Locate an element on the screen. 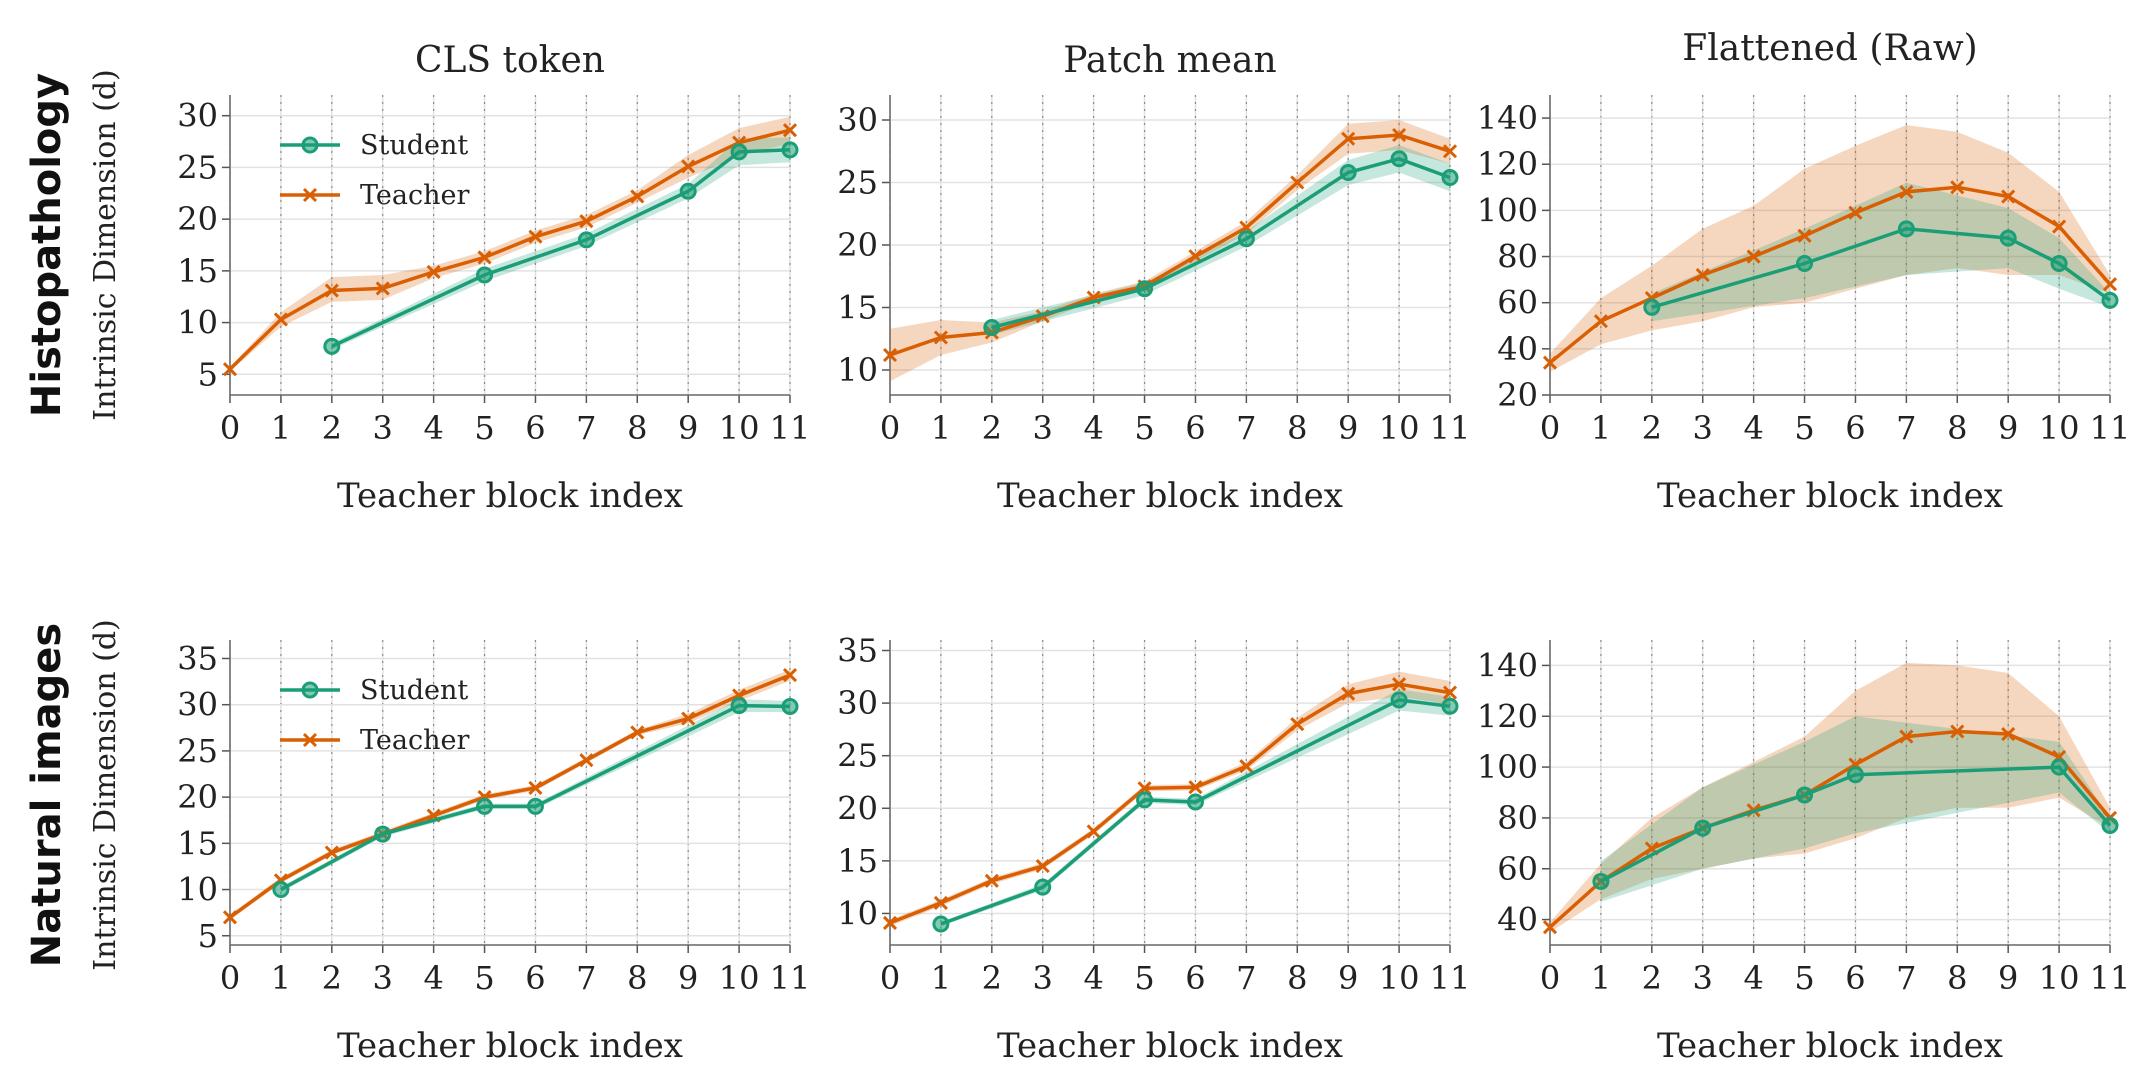  p6-x-tick-label: 11 is located at coordinates (2110, 978).